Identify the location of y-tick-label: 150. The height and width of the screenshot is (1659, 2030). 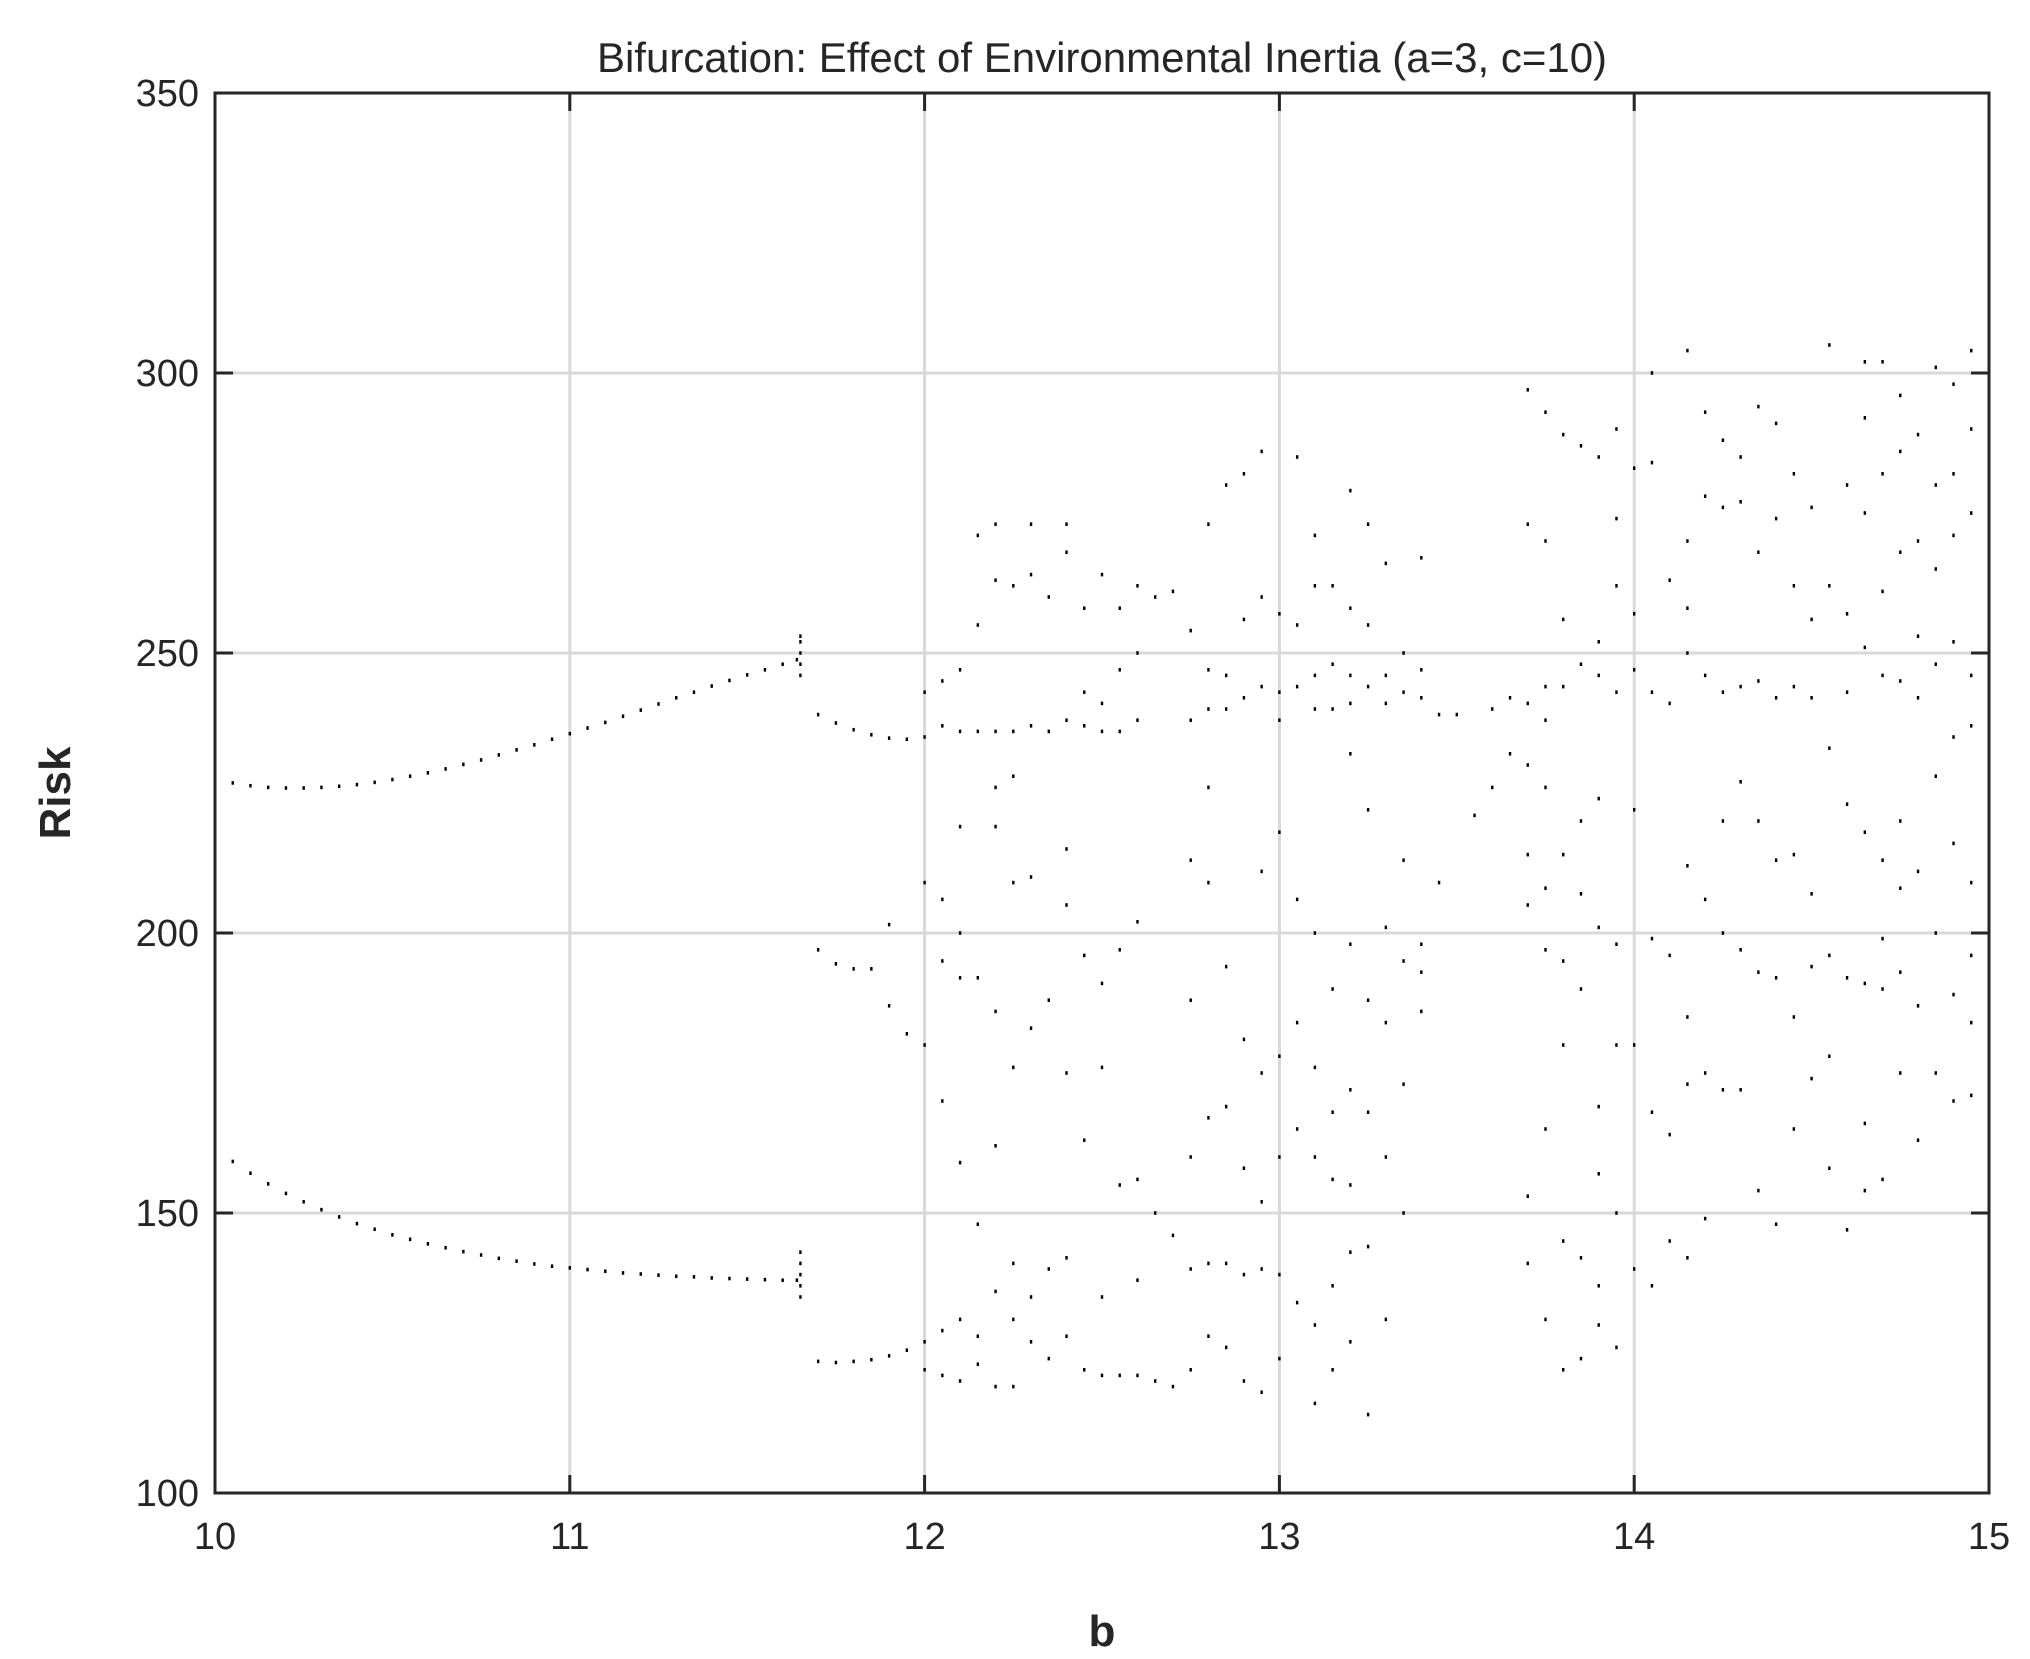
(167, 1214).